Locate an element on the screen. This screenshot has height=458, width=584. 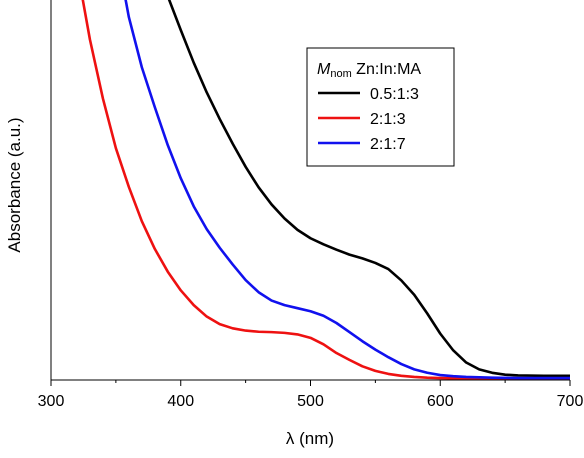
legend-label-3: 2:1:7 is located at coordinates (388, 144).